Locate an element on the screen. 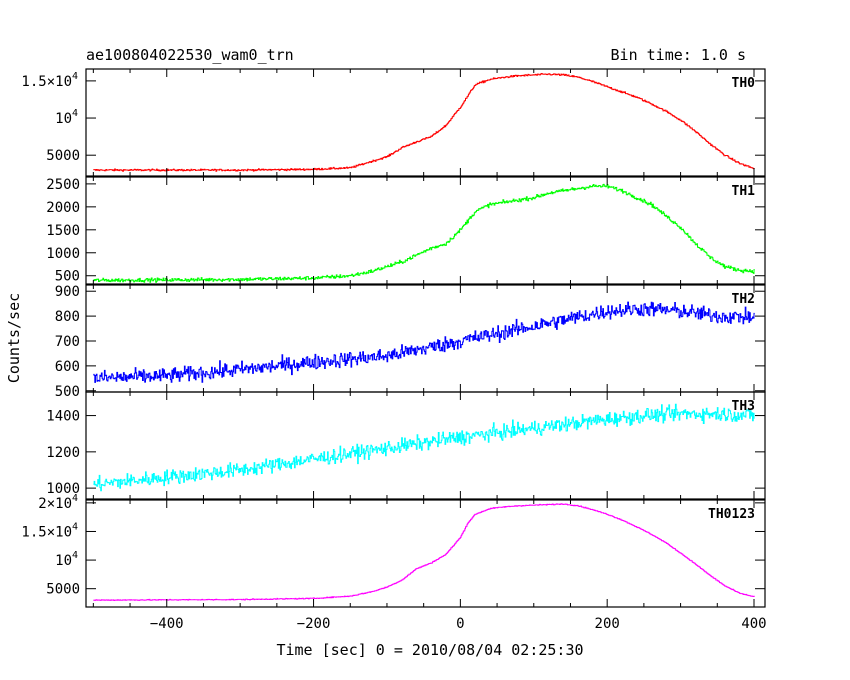 The image size is (850, 680). x-tick-label: 200 is located at coordinates (607, 624).